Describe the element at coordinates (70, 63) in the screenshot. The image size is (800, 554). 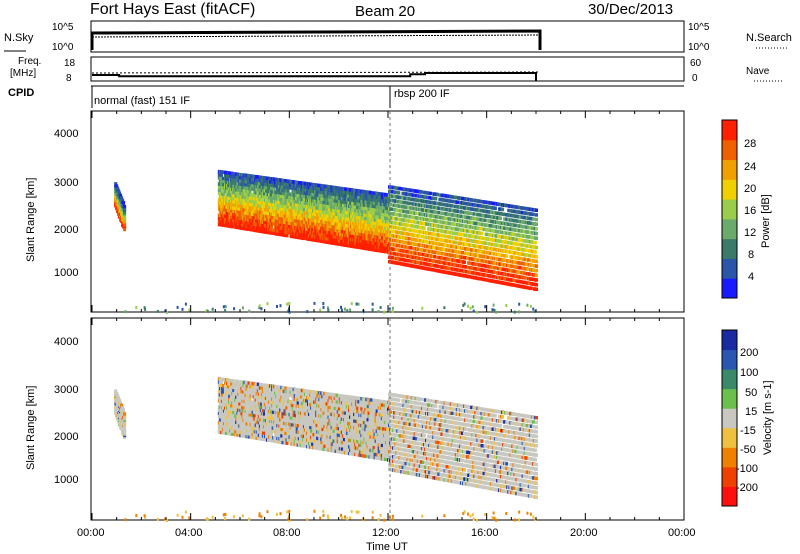
I see `freq-tick-top: 18` at that location.